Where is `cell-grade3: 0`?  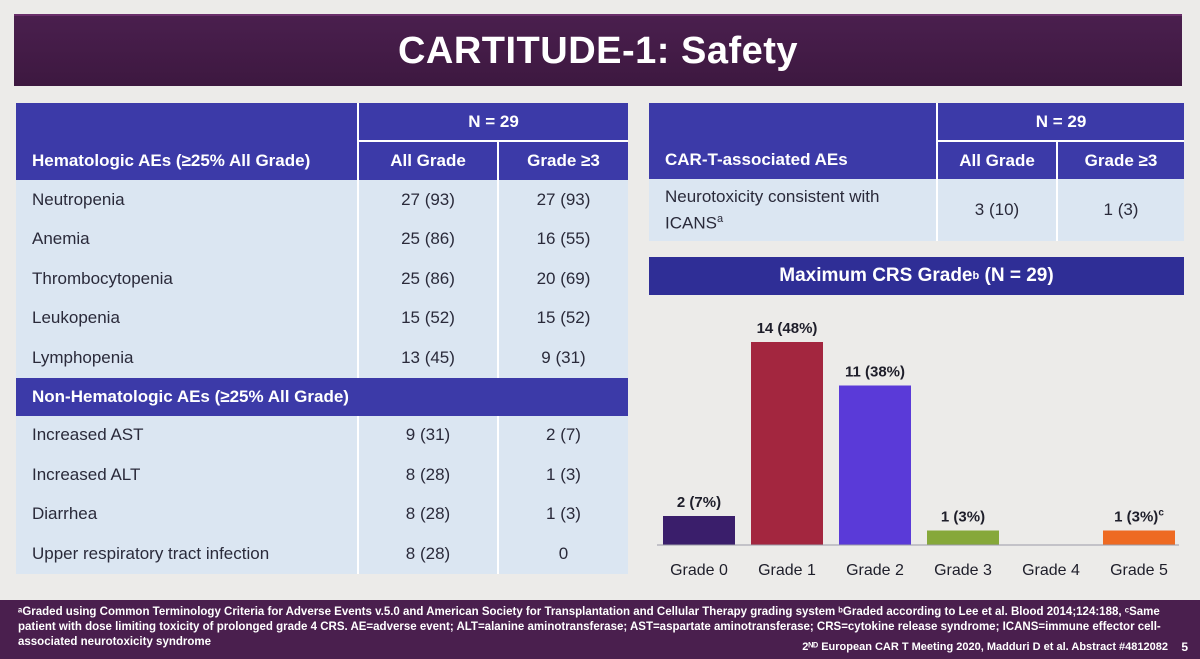 cell-grade3: 0 is located at coordinates (562, 554).